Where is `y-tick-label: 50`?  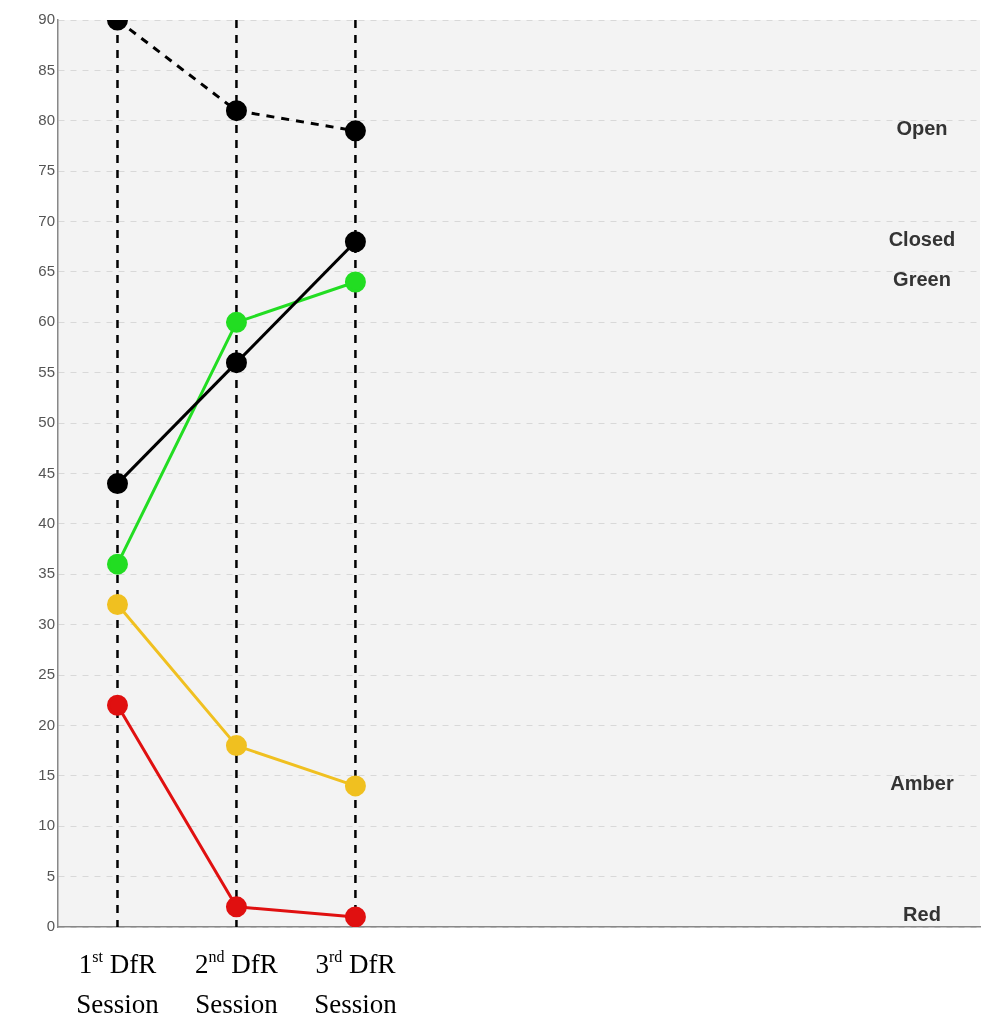
y-tick-label: 50 is located at coordinates (46, 422).